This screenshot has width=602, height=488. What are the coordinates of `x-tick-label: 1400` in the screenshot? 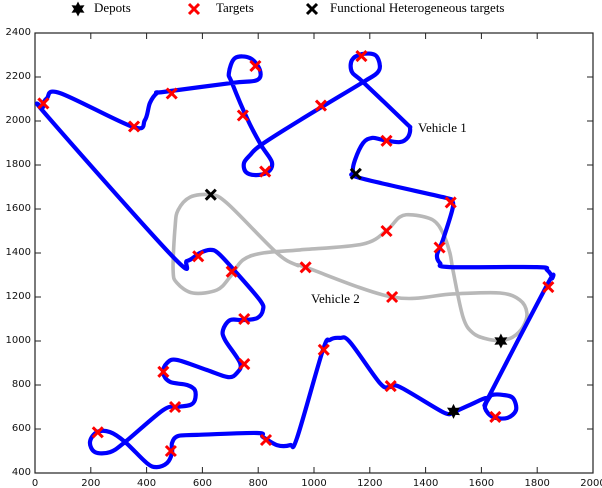 It's located at (425, 483).